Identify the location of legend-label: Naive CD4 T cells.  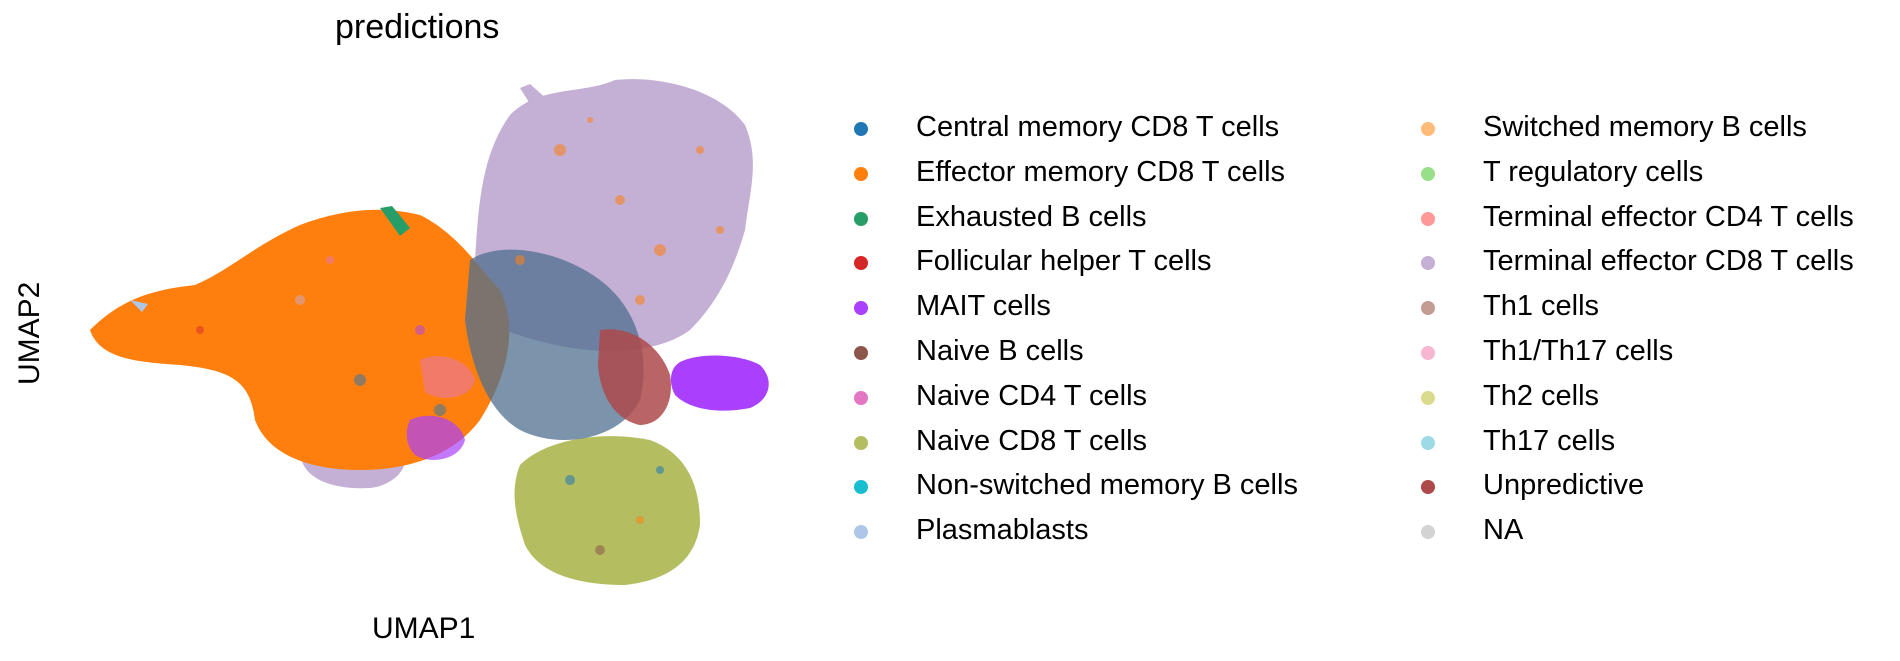
(1032, 395).